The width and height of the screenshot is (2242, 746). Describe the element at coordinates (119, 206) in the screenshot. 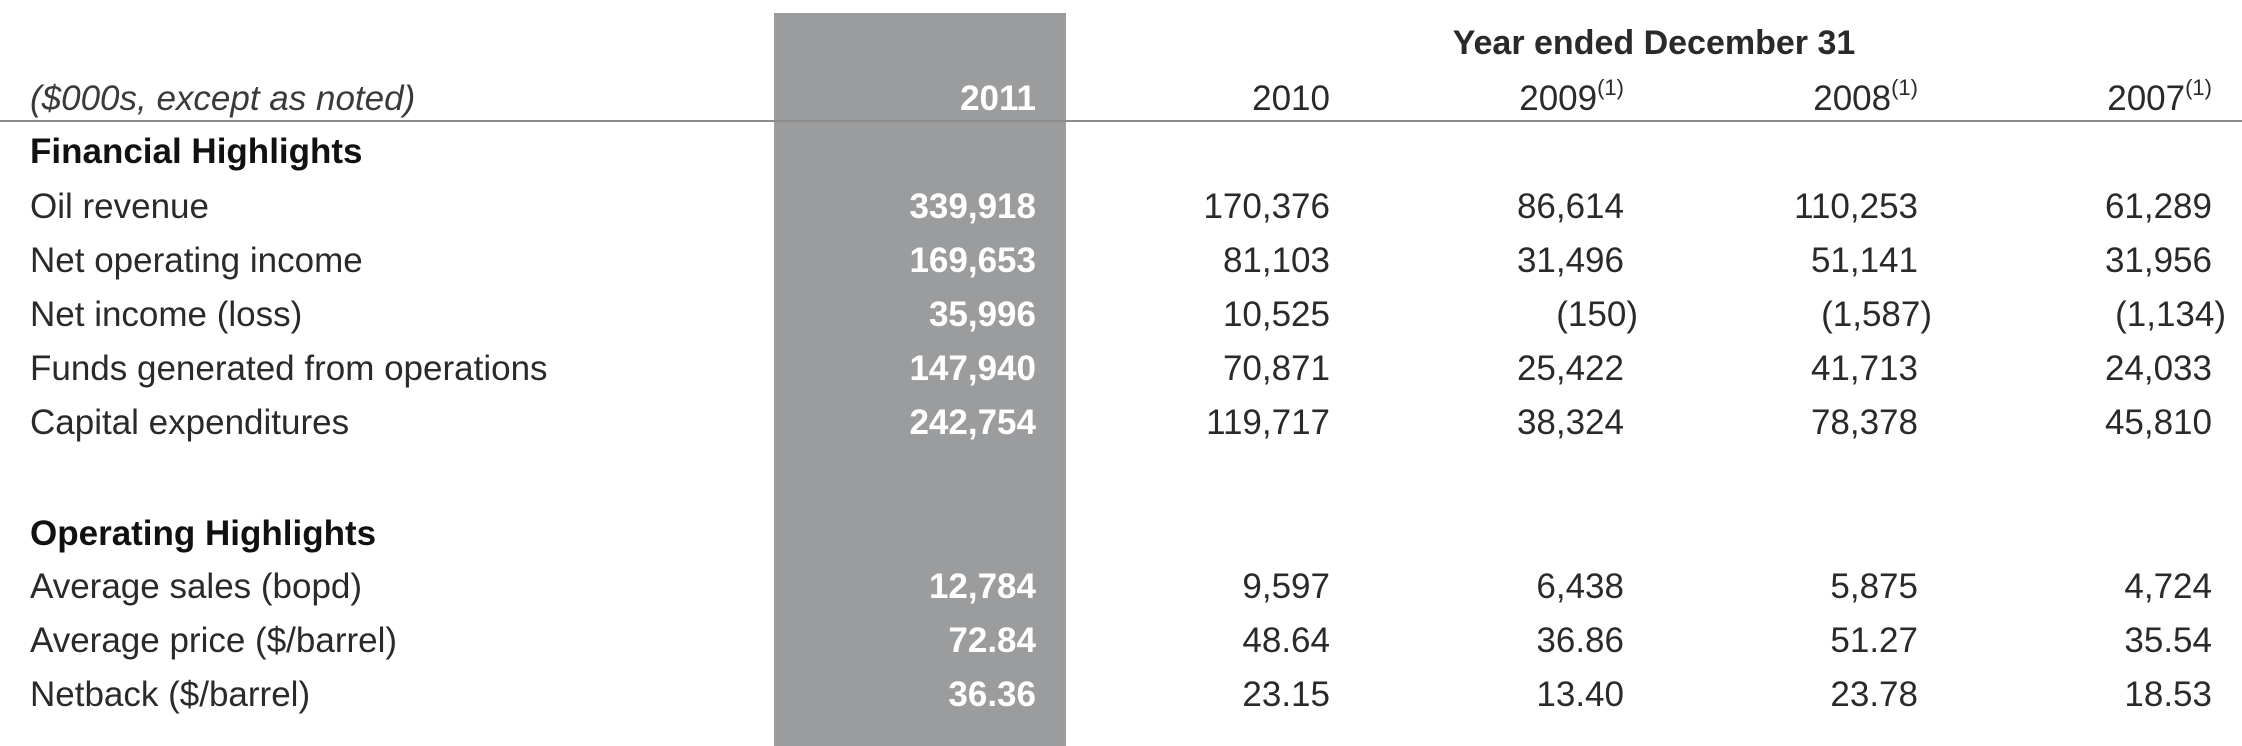

I see `row-label: Oil revenue` at that location.